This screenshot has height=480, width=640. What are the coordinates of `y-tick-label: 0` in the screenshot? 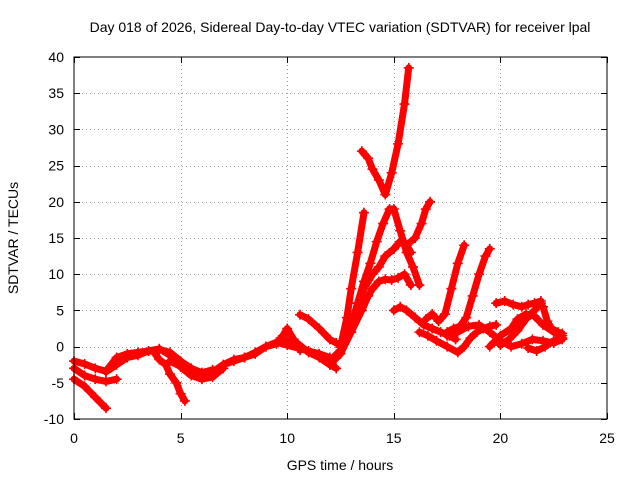 It's located at (60, 347).